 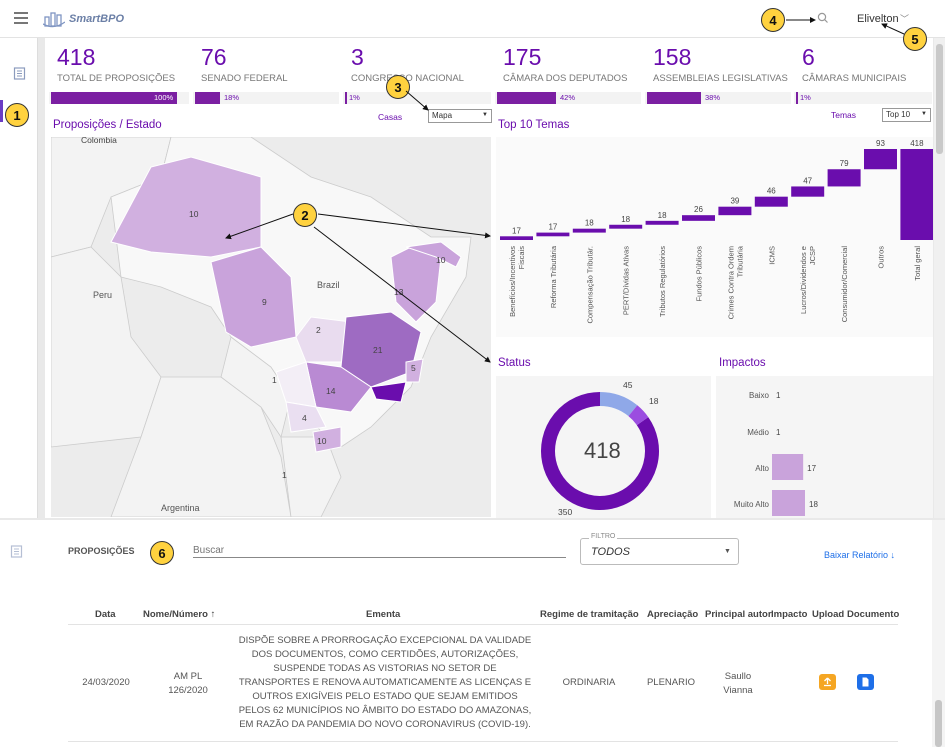 What do you see at coordinates (460, 116) in the screenshot?
I see `casas-select: Mapa ▼` at bounding box center [460, 116].